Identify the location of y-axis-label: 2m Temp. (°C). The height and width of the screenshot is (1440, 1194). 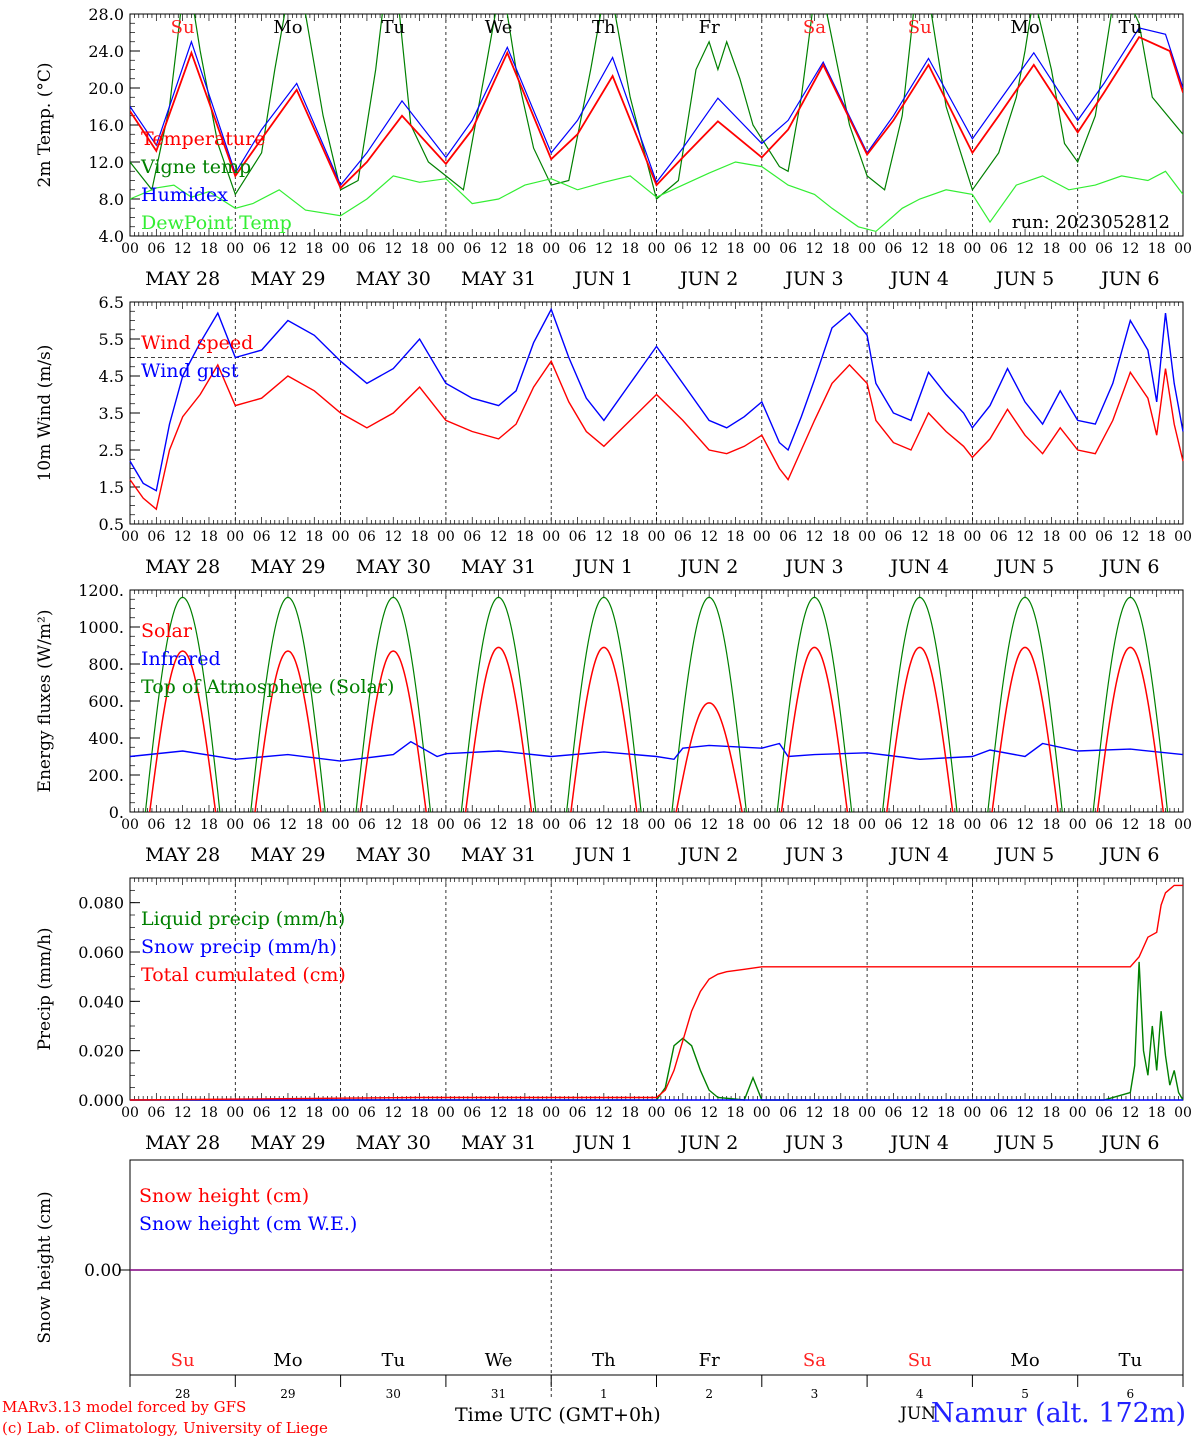
(45, 124).